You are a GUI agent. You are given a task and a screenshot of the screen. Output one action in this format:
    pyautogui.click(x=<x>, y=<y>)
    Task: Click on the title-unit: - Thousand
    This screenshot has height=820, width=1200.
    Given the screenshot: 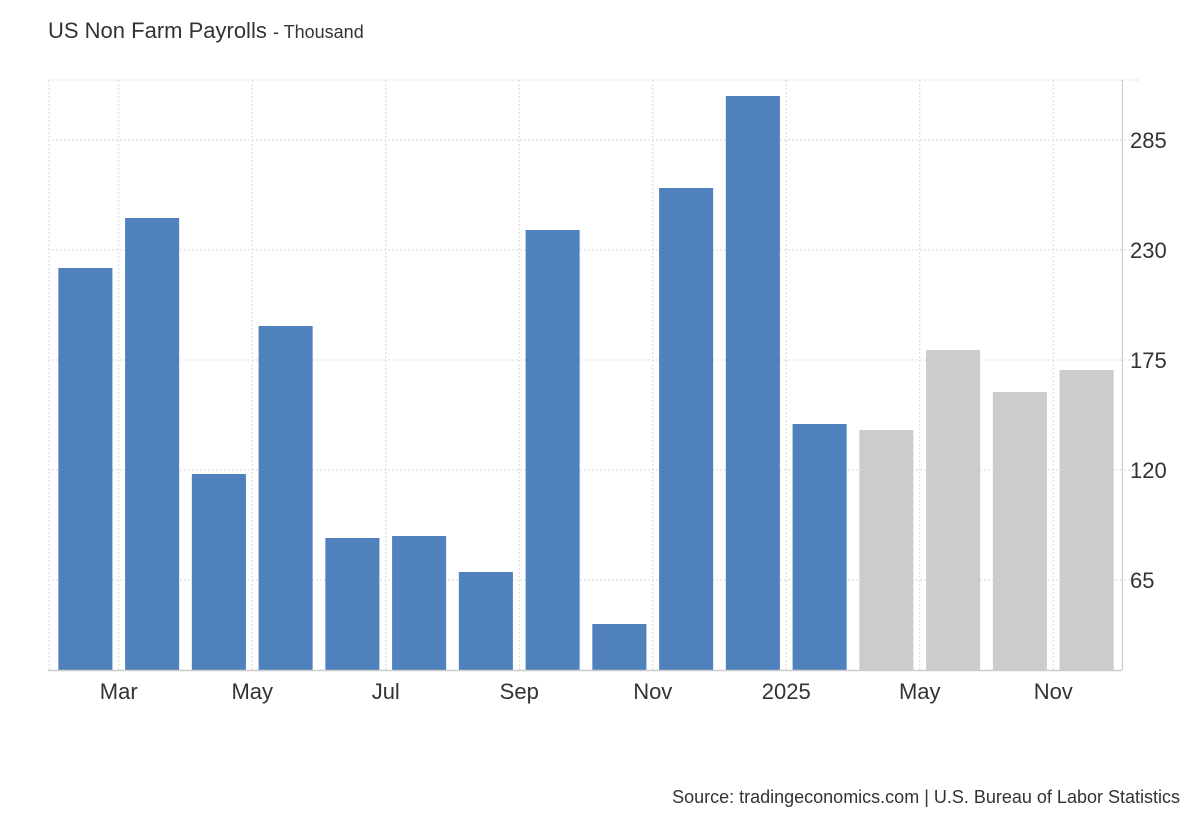 What is the action you would take?
    pyautogui.click(x=318, y=32)
    